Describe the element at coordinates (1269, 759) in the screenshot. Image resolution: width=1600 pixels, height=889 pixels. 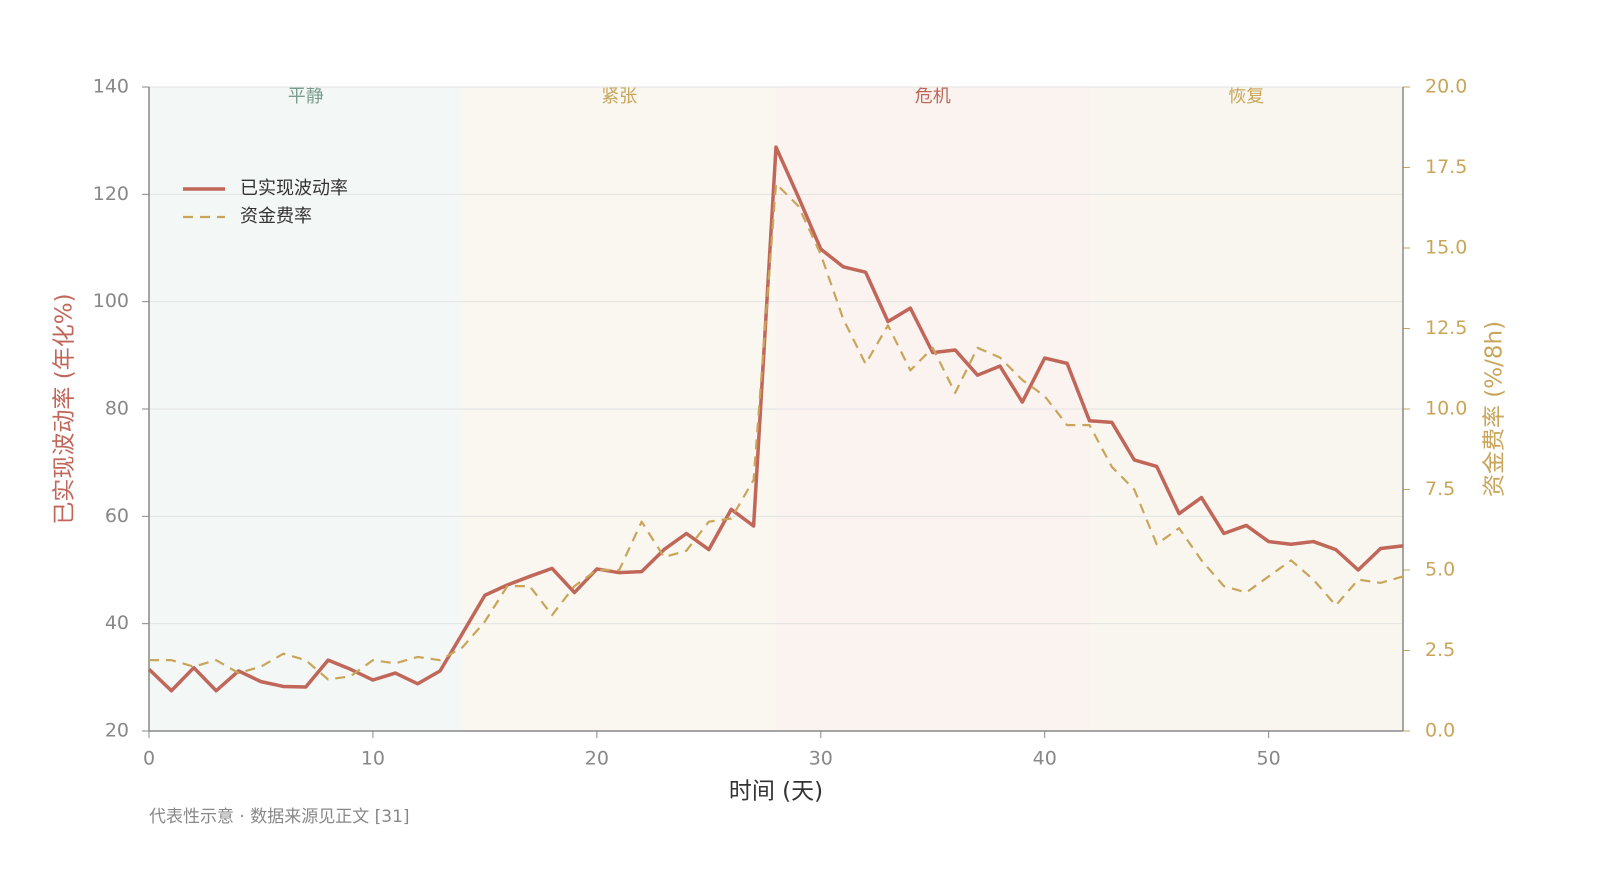
I see `x-tick-label: 50` at that location.